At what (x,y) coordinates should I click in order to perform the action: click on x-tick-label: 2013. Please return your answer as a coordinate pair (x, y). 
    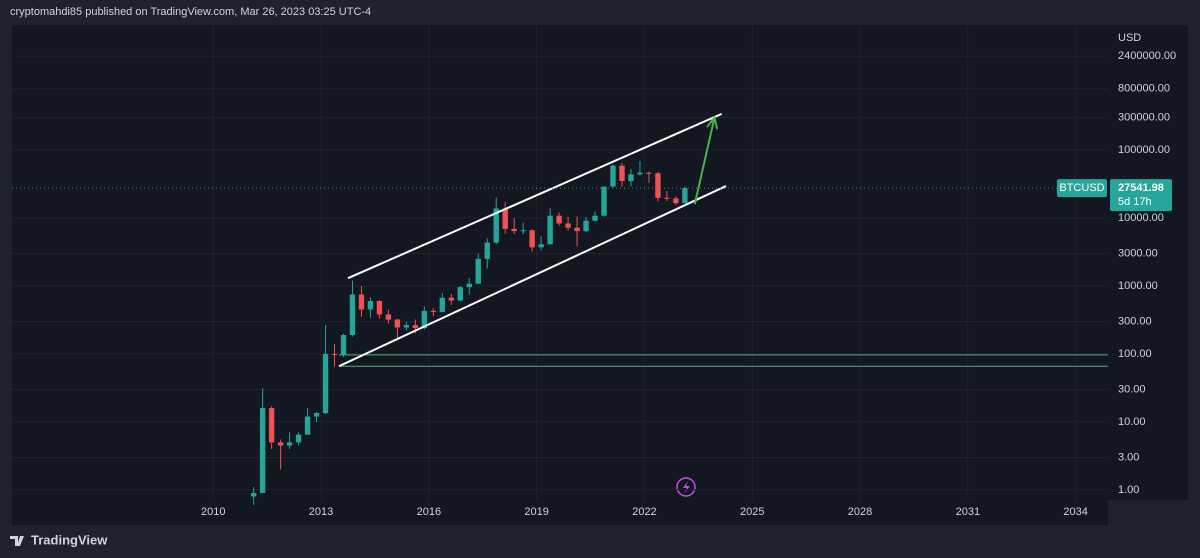
    Looking at the image, I should click on (321, 512).